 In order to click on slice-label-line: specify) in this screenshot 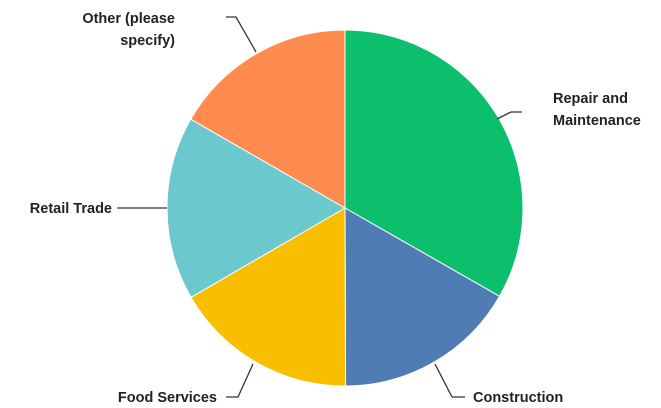, I will do `click(147, 41)`.